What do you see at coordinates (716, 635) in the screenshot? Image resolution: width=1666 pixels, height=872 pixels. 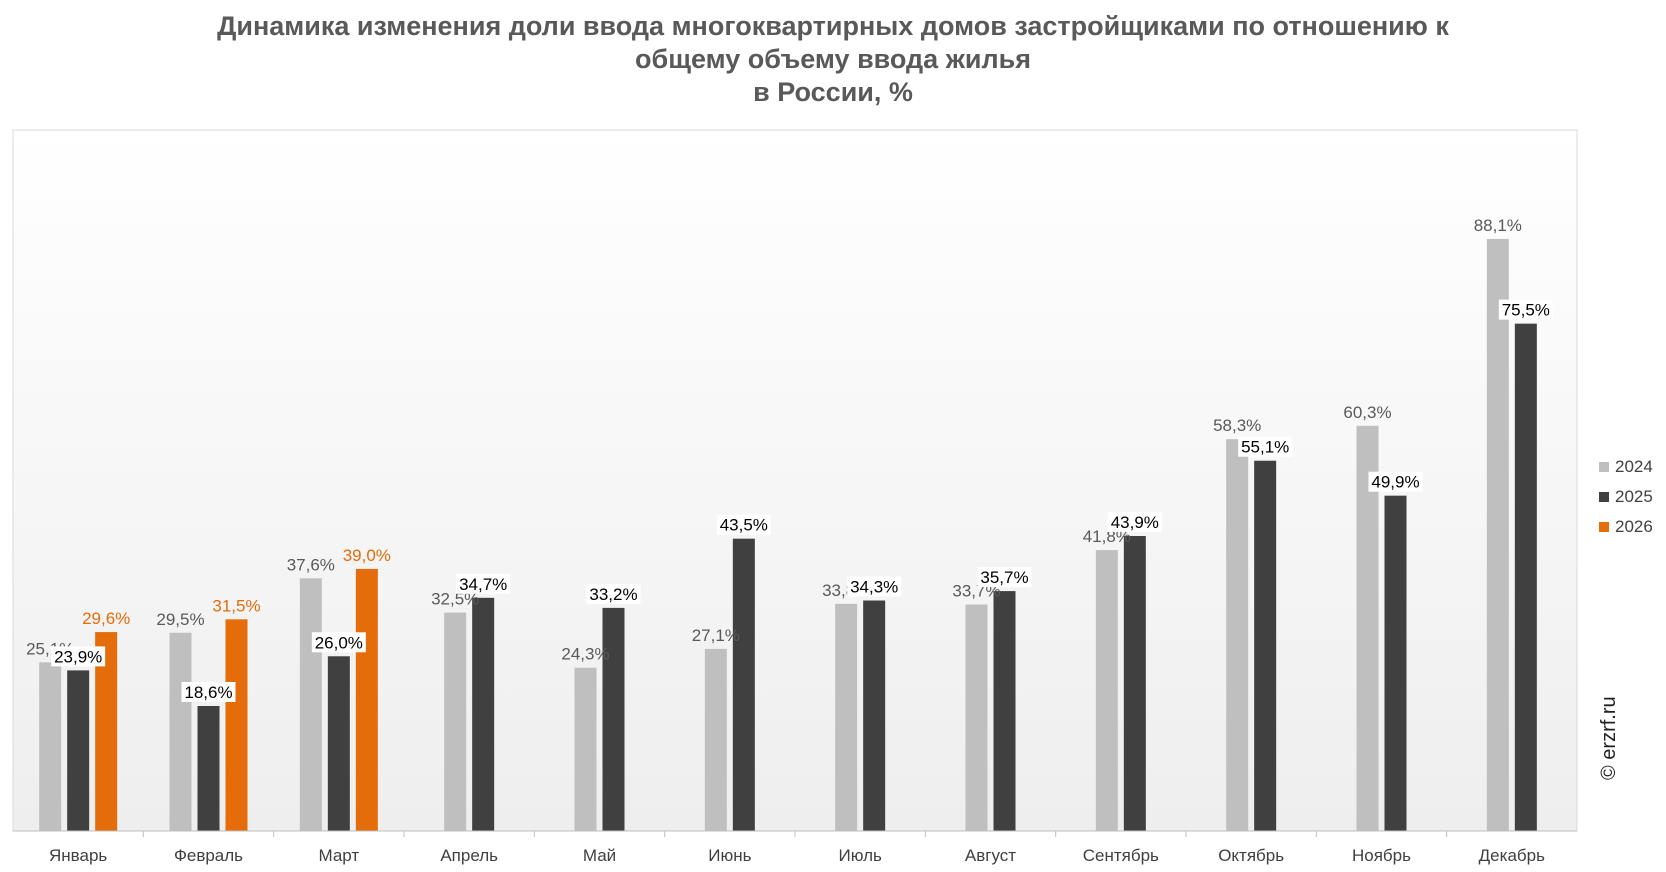 I see `data-label-2024-5: 27,1%` at bounding box center [716, 635].